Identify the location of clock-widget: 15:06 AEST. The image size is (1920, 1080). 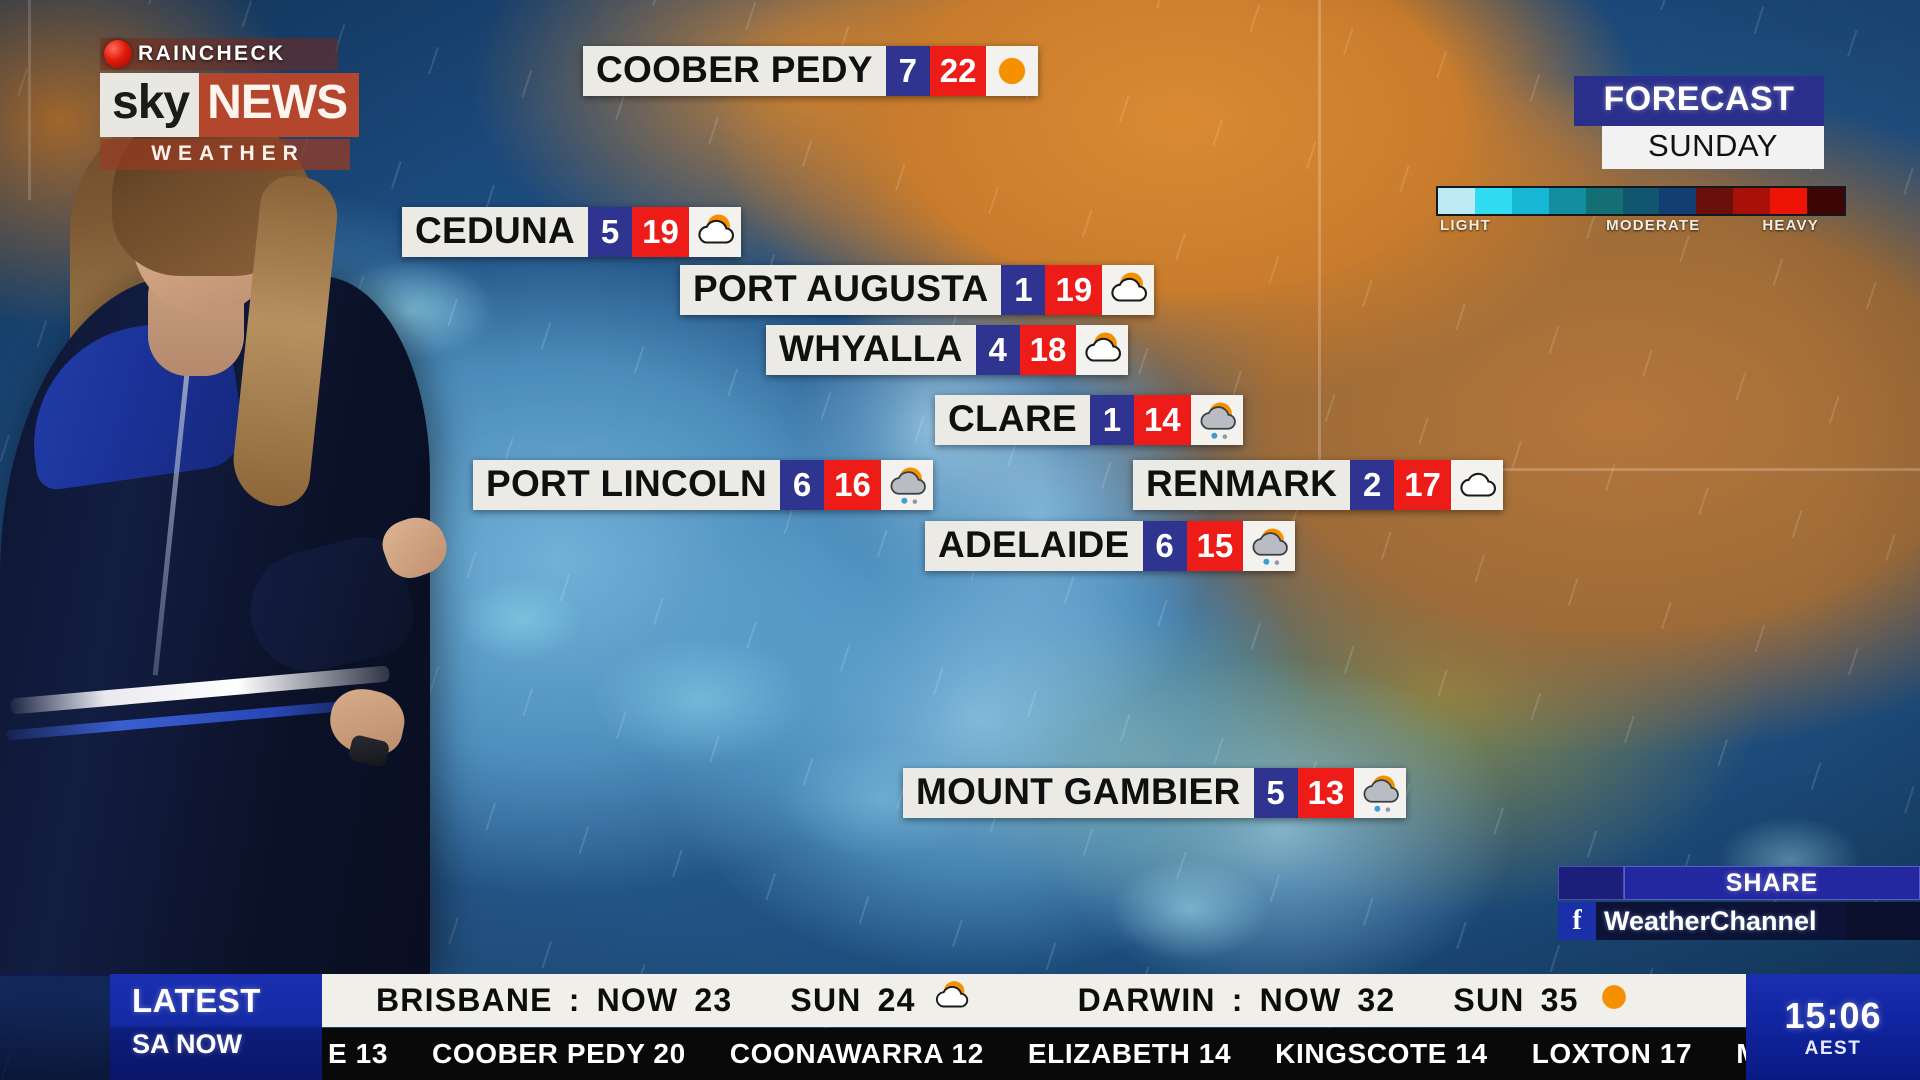
(1833, 1027).